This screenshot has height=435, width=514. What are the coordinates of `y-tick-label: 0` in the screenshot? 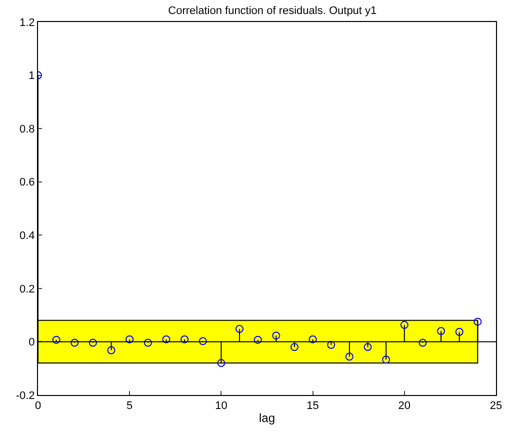 It's located at (31, 342).